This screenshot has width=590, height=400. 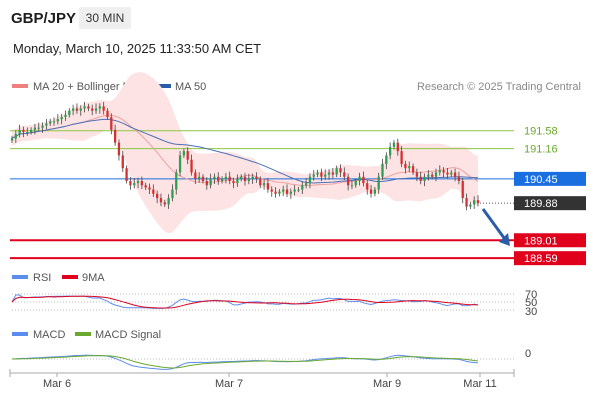 What do you see at coordinates (57, 384) in the screenshot?
I see `x-tick-label: Mar 6` at bounding box center [57, 384].